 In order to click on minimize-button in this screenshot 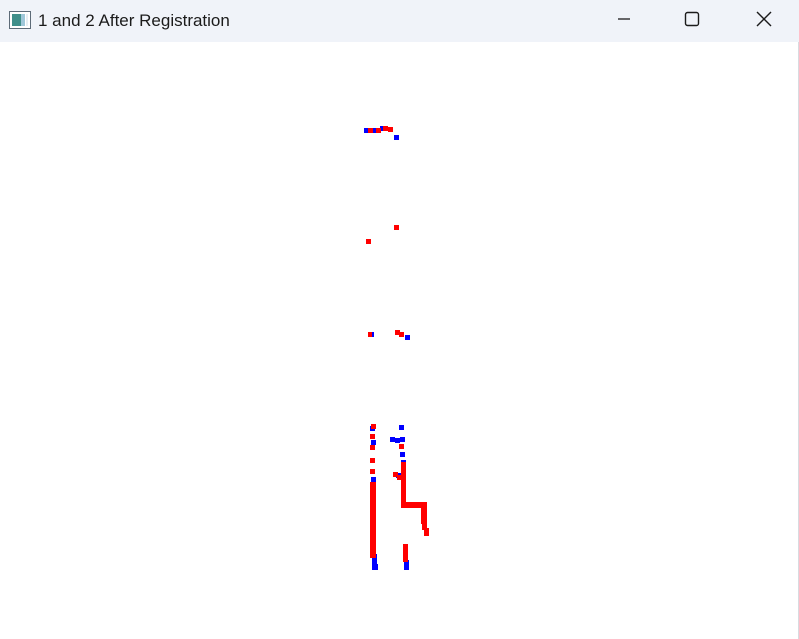, I will do `click(624, 21)`.